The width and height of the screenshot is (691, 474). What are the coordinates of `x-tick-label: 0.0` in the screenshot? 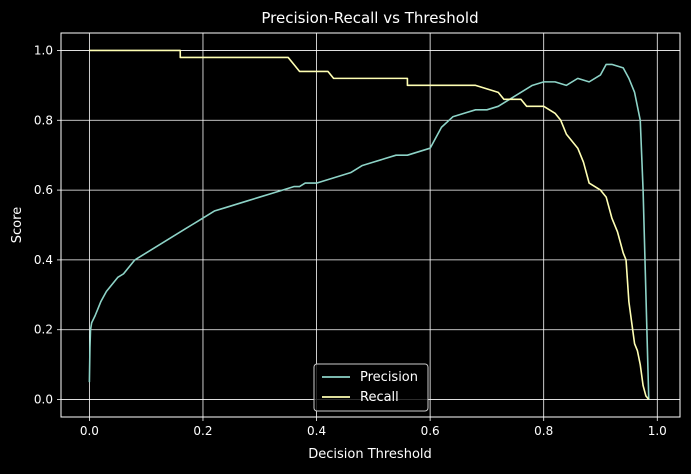 It's located at (89, 431).